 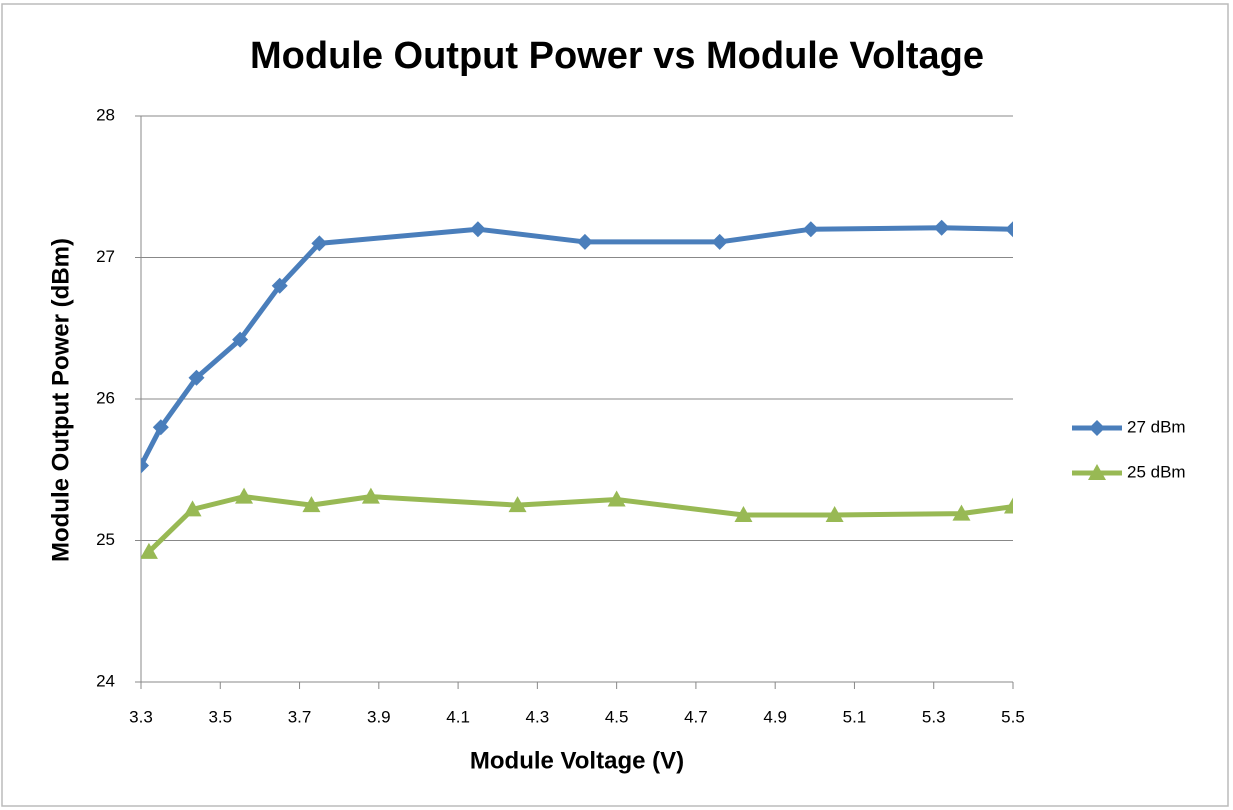 I want to click on x-tick-label: 4.5, so click(x=617, y=716).